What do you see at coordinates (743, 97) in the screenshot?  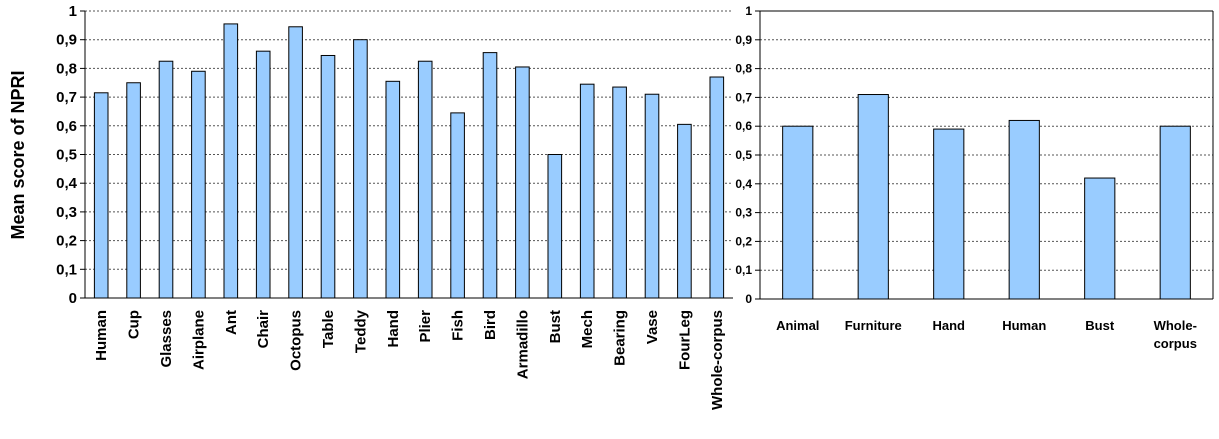 I see `right-chart-y-tick-label: 0,7` at bounding box center [743, 97].